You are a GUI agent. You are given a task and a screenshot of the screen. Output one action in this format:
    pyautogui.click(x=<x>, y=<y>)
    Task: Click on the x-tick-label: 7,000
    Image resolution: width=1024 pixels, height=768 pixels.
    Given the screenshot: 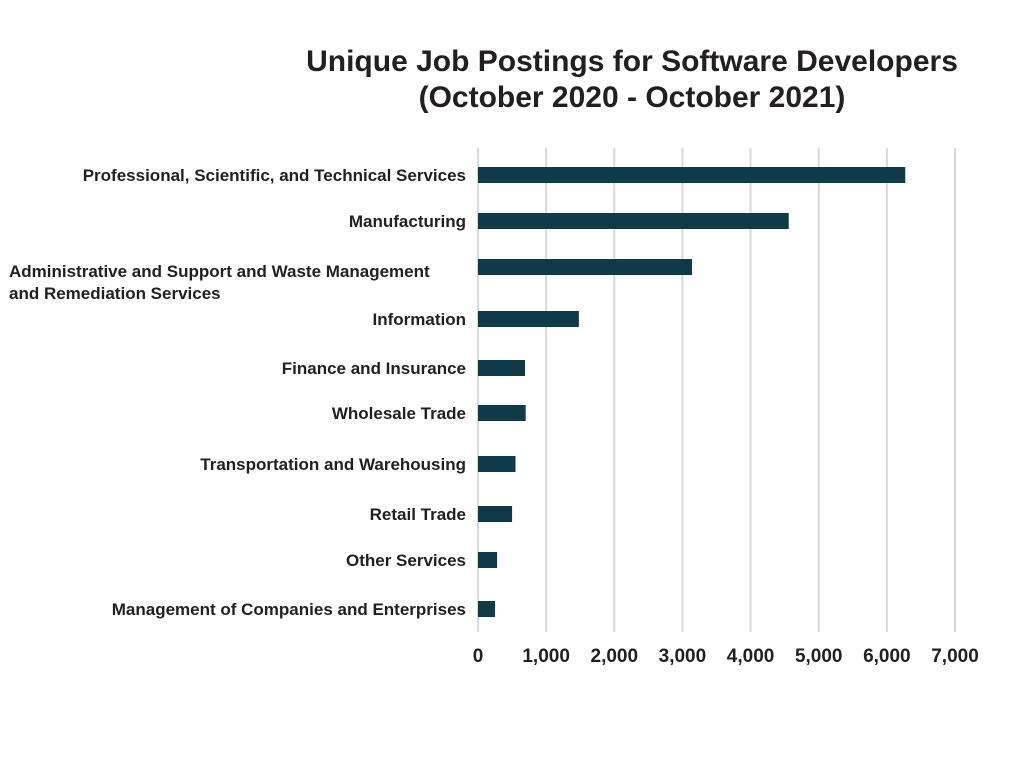 What is the action you would take?
    pyautogui.click(x=955, y=656)
    